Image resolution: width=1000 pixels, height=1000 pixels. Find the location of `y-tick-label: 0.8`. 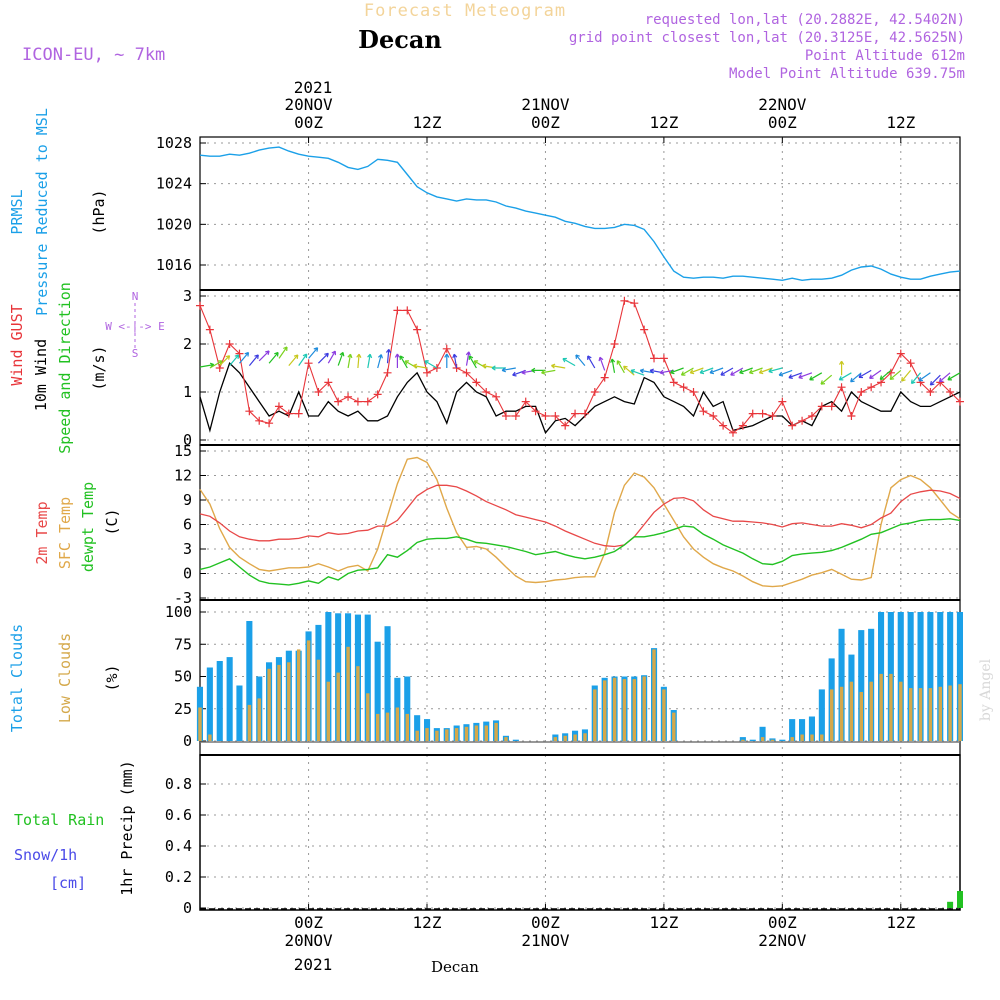

y-tick-label: 0.8 is located at coordinates (178, 784).